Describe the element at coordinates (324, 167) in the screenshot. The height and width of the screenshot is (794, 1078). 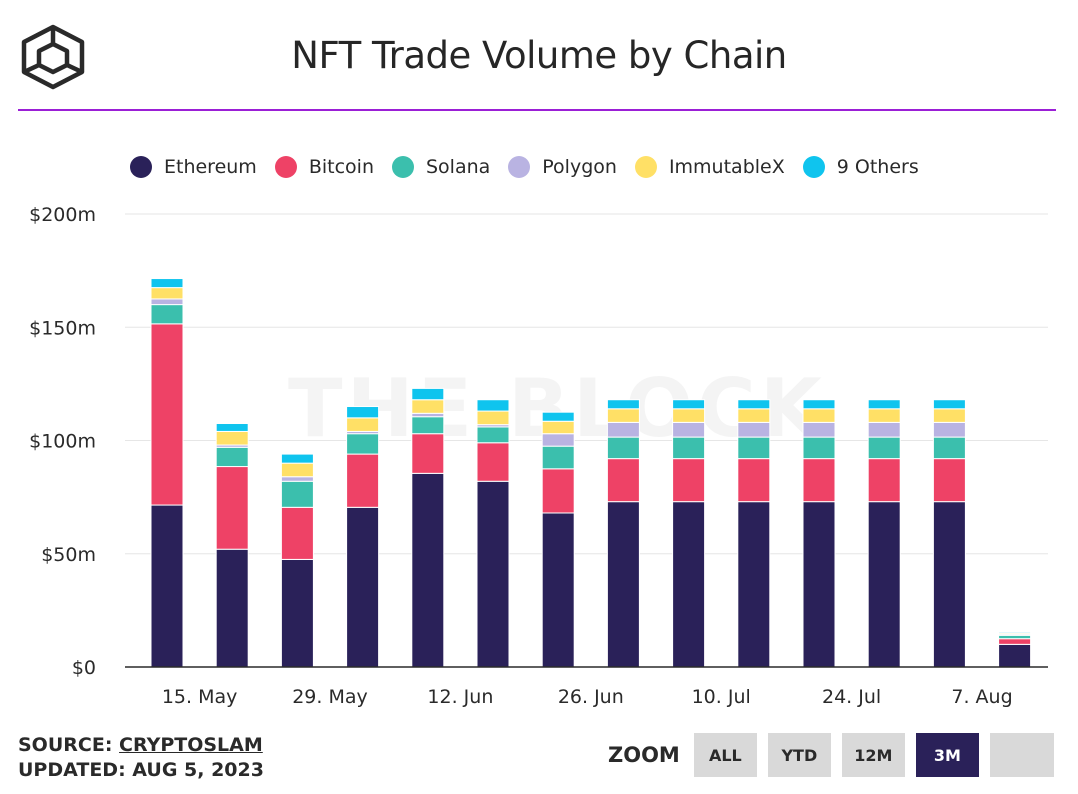
I see `legend-item-bitcoin: Bitcoin` at that location.